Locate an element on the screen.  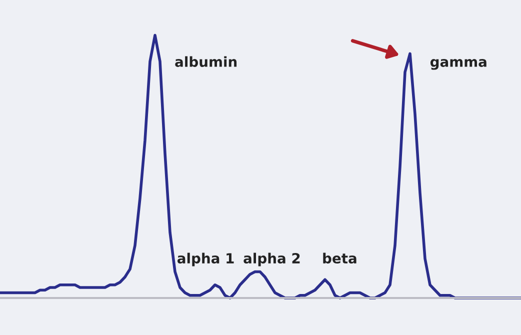
annotation: beta is located at coordinates (339, 258).